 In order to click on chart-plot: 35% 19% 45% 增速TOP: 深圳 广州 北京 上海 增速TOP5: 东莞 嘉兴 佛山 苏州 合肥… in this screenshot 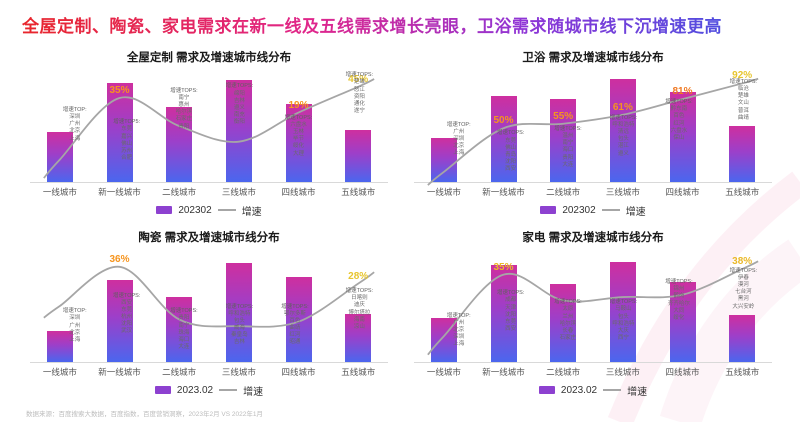, I will do `click(209, 126)`.